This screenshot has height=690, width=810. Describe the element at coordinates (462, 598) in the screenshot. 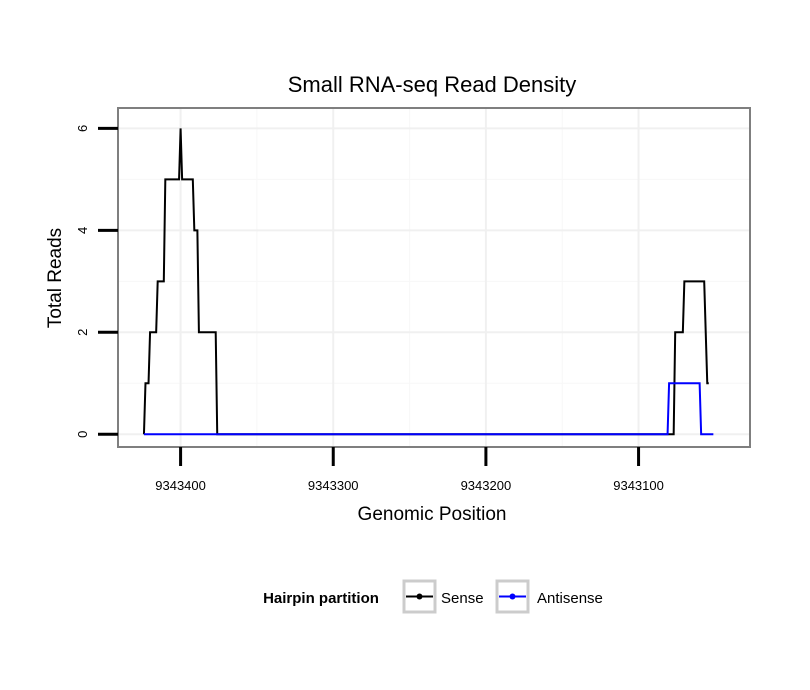

I see `legend-label-sense: Sense` at that location.